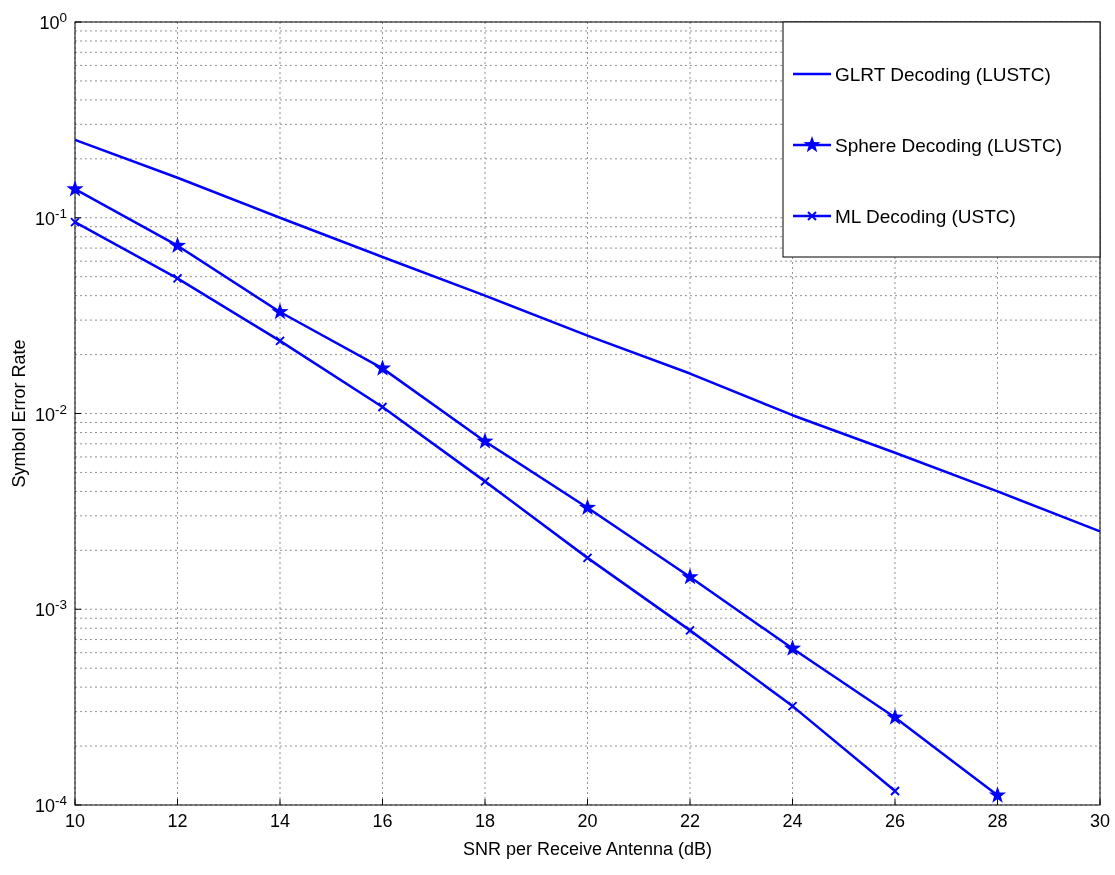 The image size is (1115, 875). I want to click on x-tick-label: 24, so click(792, 821).